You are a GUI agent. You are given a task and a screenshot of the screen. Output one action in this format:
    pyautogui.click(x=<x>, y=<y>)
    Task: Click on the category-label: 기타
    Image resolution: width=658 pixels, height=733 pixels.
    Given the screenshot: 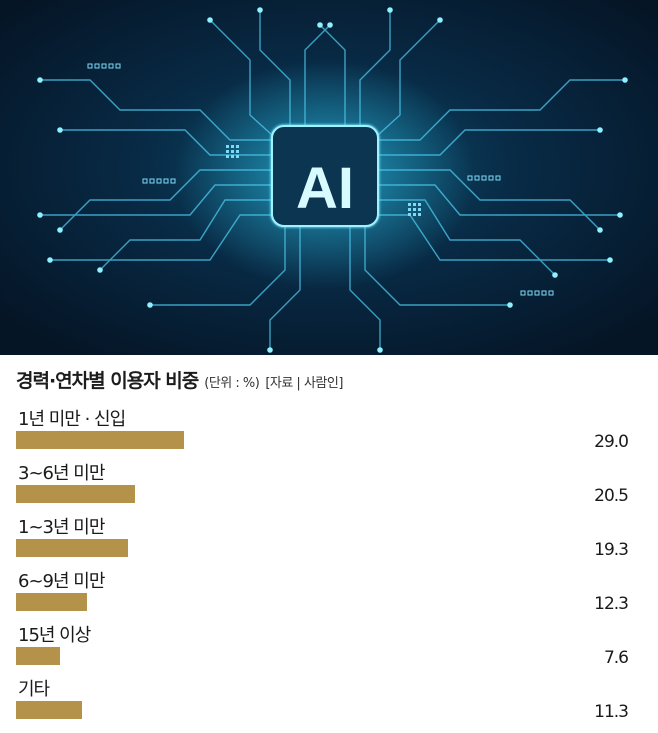 What is the action you would take?
    pyautogui.click(x=34, y=689)
    